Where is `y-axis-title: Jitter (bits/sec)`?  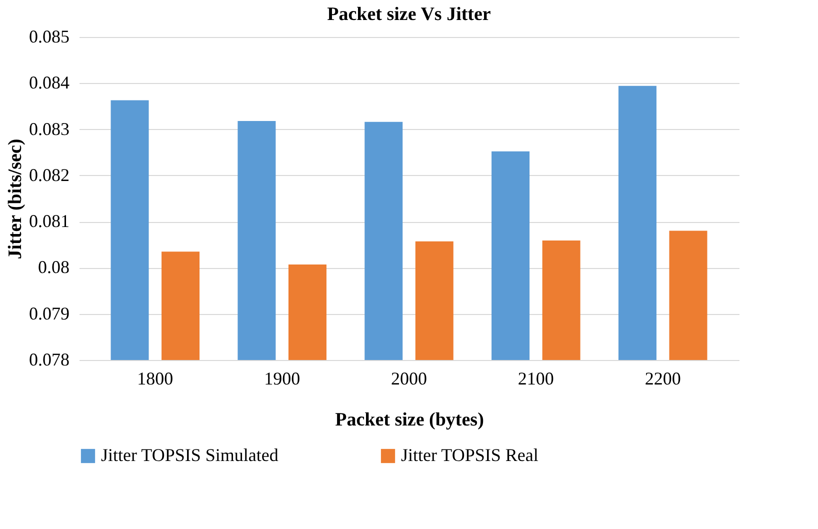 y-axis-title: Jitter (bits/sec) is located at coordinates (15, 199).